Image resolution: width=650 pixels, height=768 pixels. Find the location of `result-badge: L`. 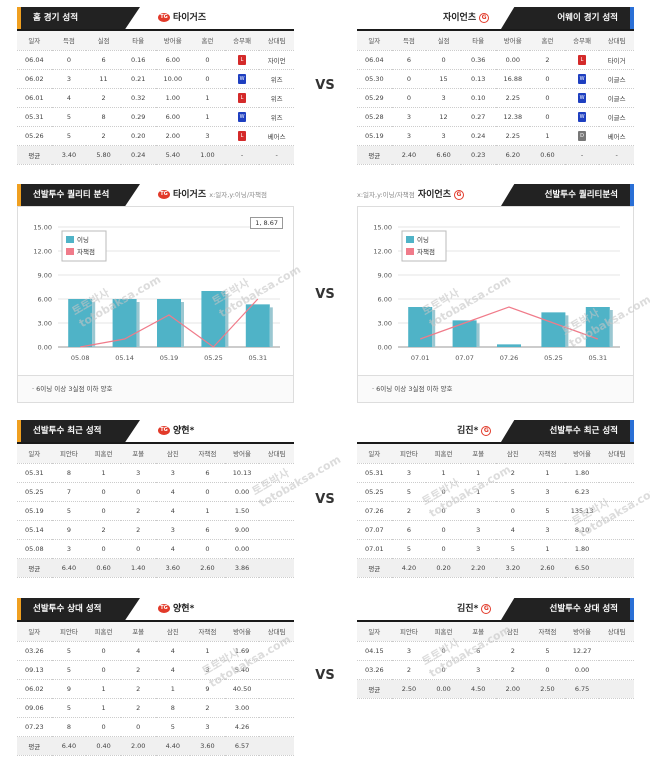

result-badge: L is located at coordinates (242, 59).